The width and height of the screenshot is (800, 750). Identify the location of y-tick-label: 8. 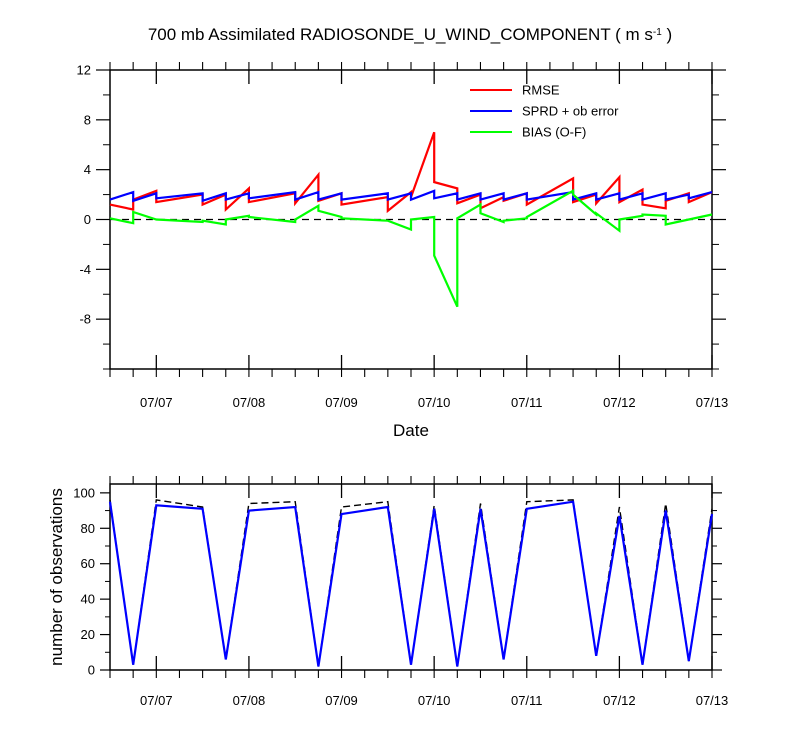
(87, 119).